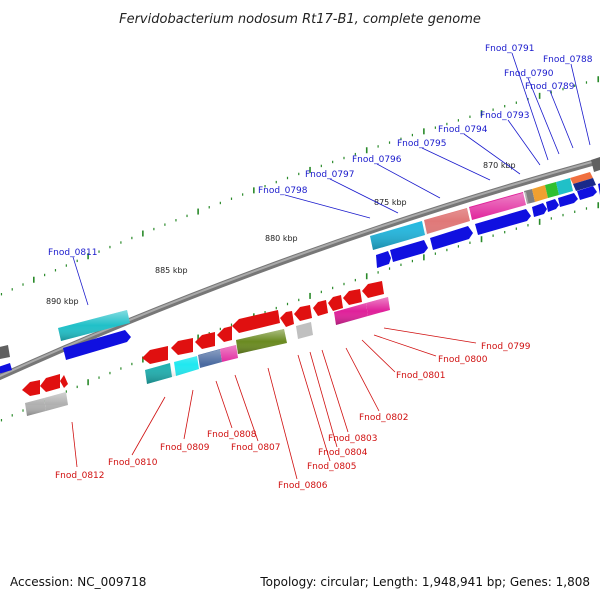  I want to click on scale-label-880: 880 kbp, so click(281, 238).